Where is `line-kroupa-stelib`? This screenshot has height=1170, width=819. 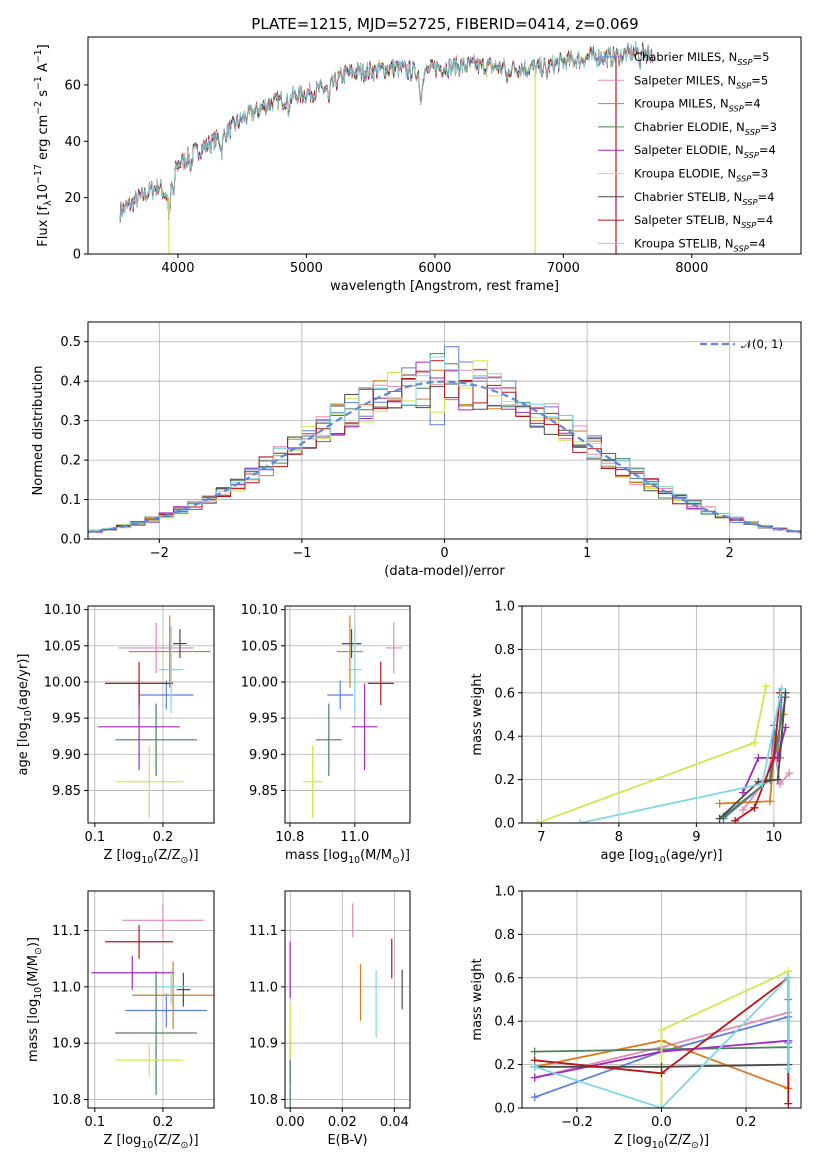
line-kroupa-stelib is located at coordinates (662, 1041).